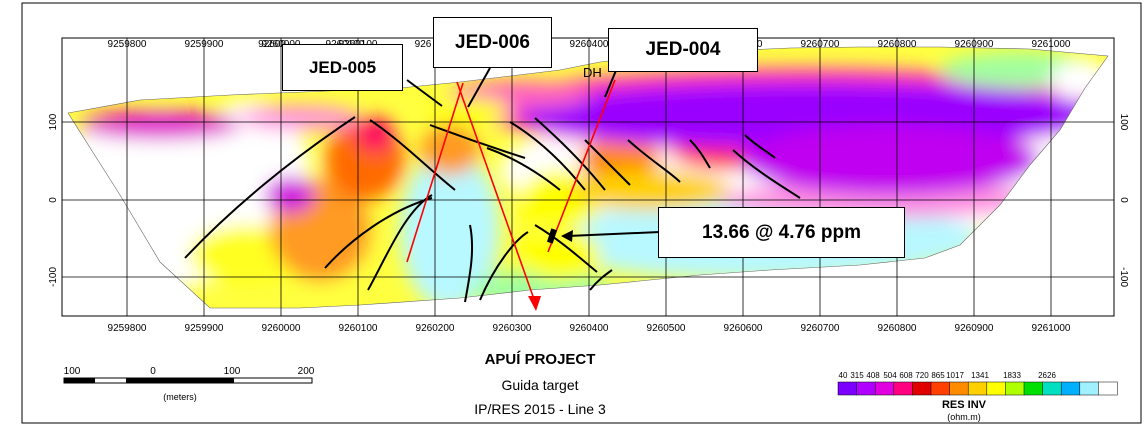 The width and height of the screenshot is (1144, 430). What do you see at coordinates (820, 44) in the screenshot?
I see `top-tick-label: 9260700` at bounding box center [820, 44].